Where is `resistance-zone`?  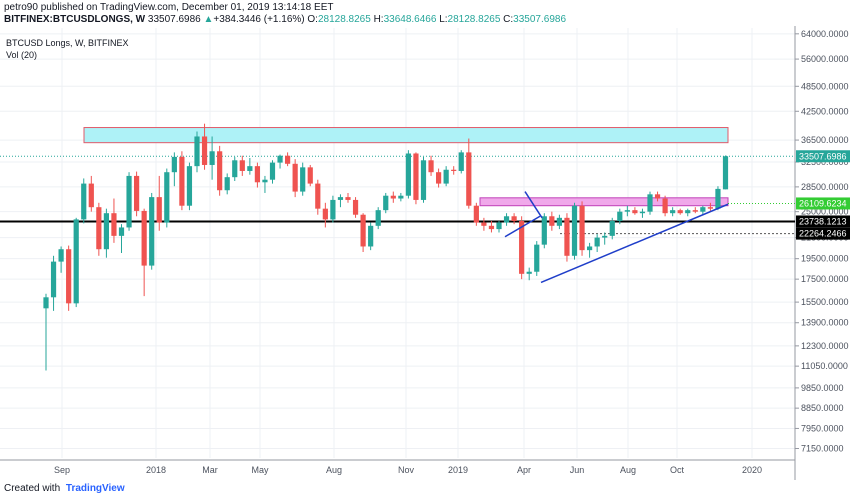
resistance-zone is located at coordinates (406, 135).